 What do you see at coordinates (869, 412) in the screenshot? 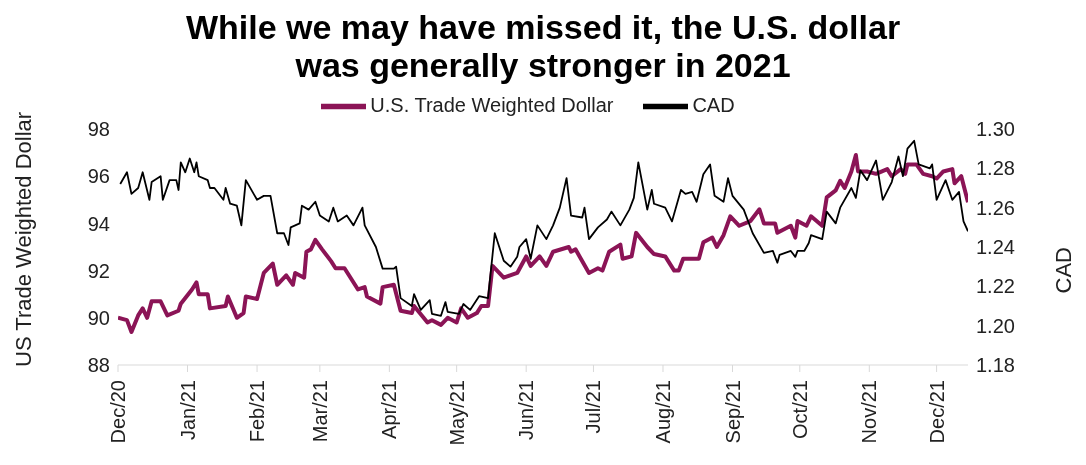
I see `x-tick-label: Nov/21` at bounding box center [869, 412].